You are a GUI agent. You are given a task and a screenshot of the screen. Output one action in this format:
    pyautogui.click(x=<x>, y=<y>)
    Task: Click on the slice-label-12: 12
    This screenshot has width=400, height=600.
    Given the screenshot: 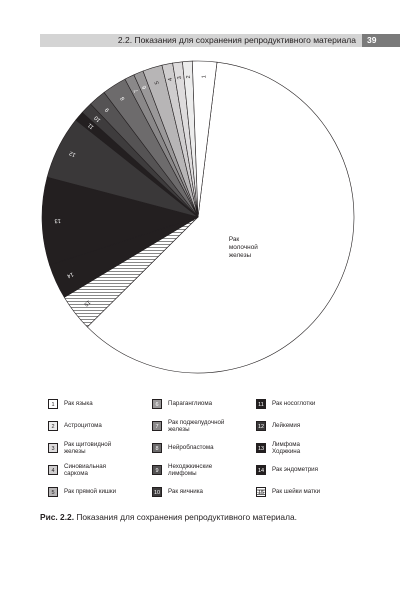 What is the action you would take?
    pyautogui.click(x=73, y=154)
    